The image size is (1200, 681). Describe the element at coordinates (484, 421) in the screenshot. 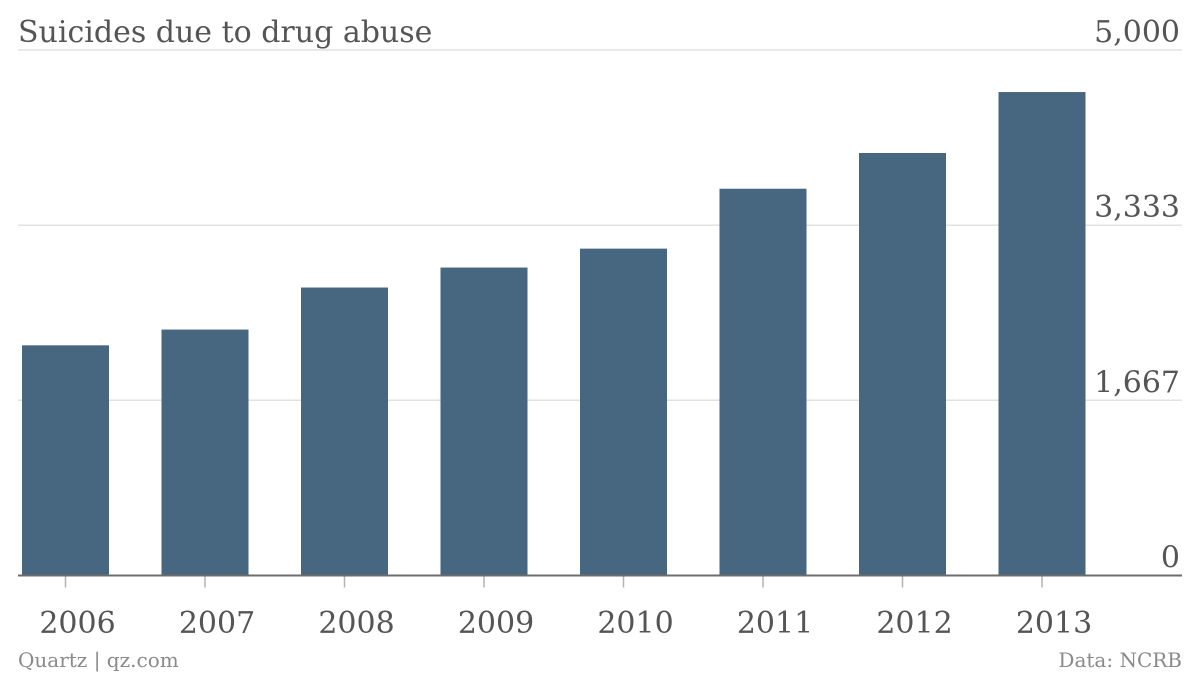

I see `bar-2009` at that location.